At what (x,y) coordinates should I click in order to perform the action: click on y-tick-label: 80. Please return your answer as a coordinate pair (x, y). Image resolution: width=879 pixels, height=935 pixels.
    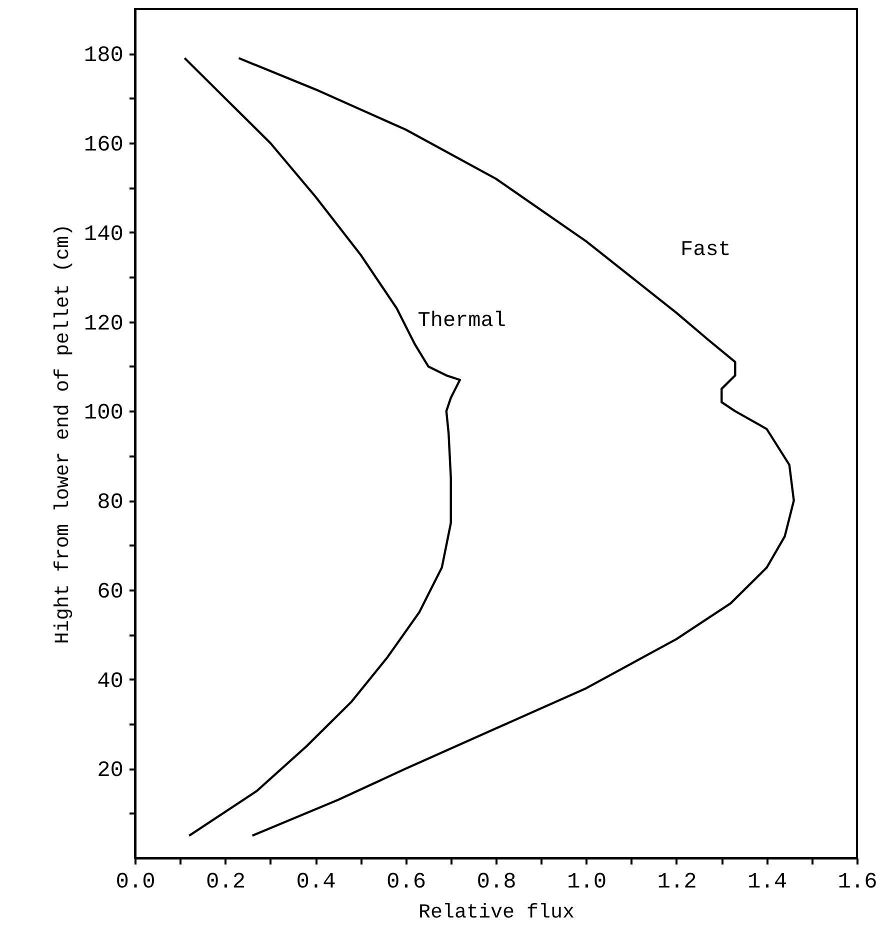
    Looking at the image, I should click on (110, 503).